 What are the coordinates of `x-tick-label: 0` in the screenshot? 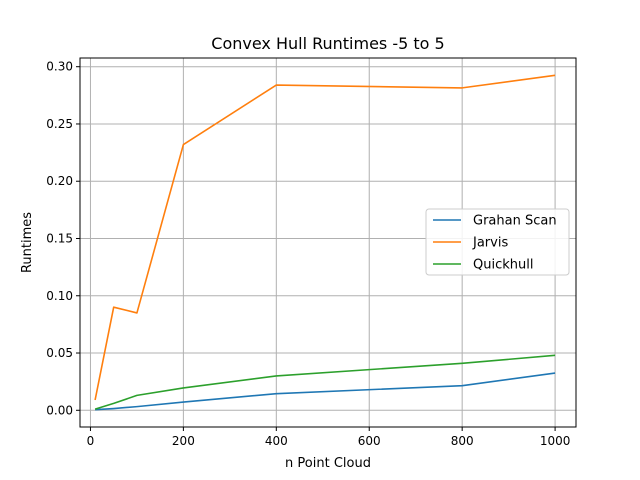 It's located at (91, 441).